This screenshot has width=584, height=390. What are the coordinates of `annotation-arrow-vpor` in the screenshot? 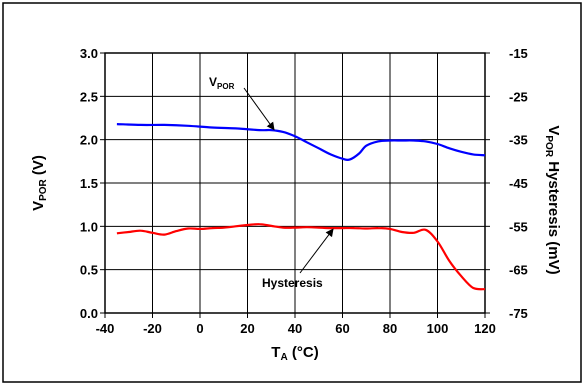 It's located at (259, 109).